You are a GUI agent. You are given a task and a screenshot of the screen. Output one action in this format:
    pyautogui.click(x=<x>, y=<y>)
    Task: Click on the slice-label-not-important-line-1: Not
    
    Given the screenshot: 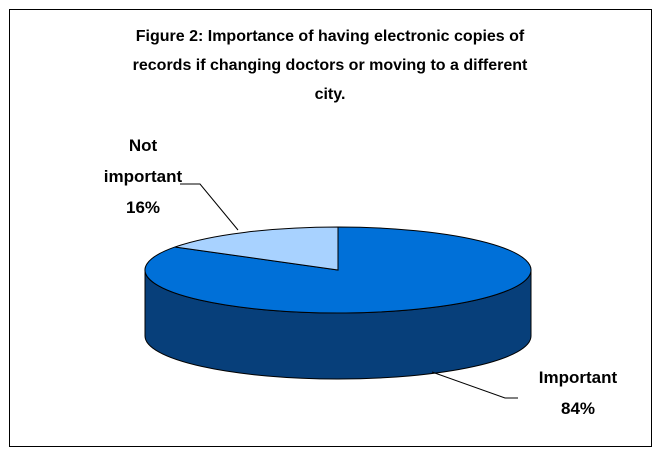 What is the action you would take?
    pyautogui.click(x=143, y=145)
    